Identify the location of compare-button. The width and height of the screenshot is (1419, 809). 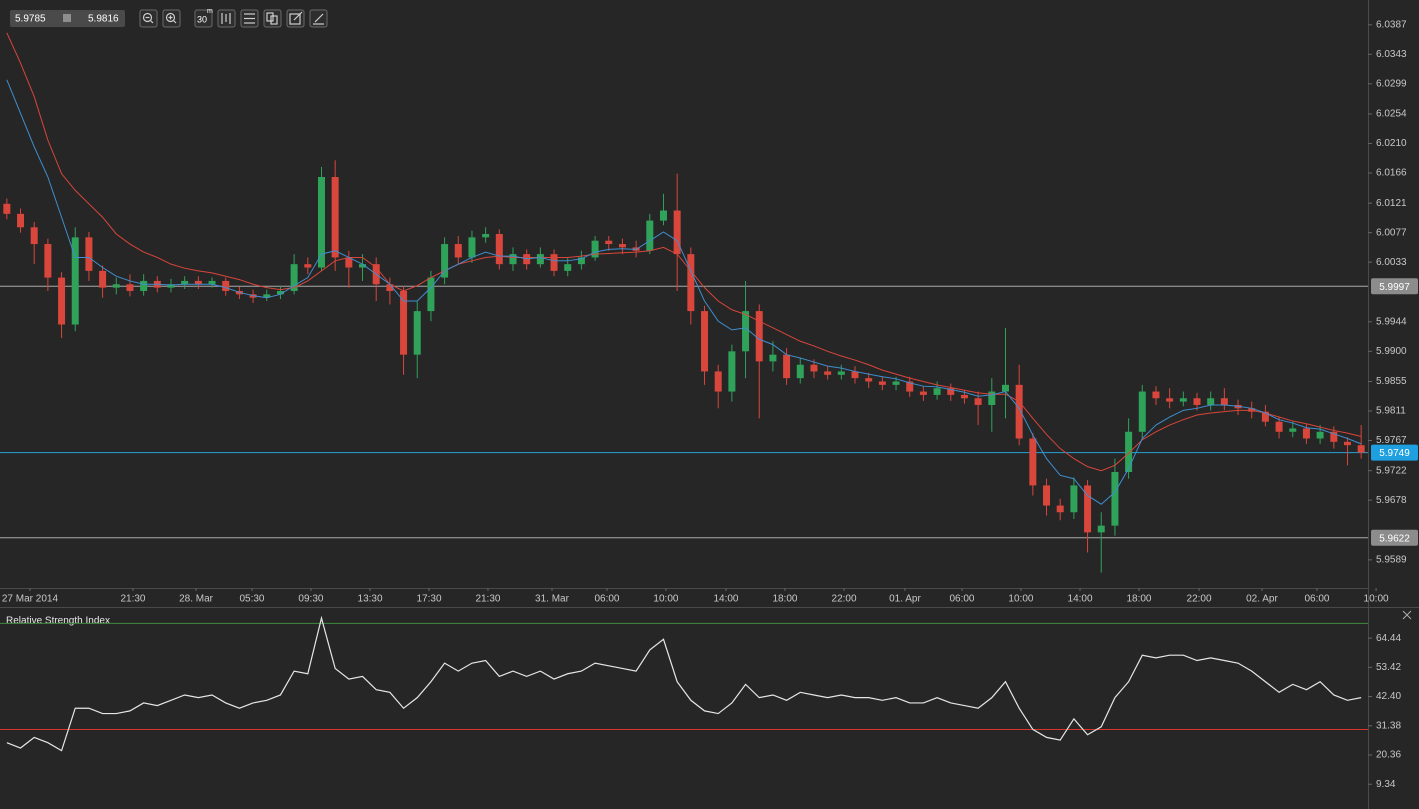
(272, 18).